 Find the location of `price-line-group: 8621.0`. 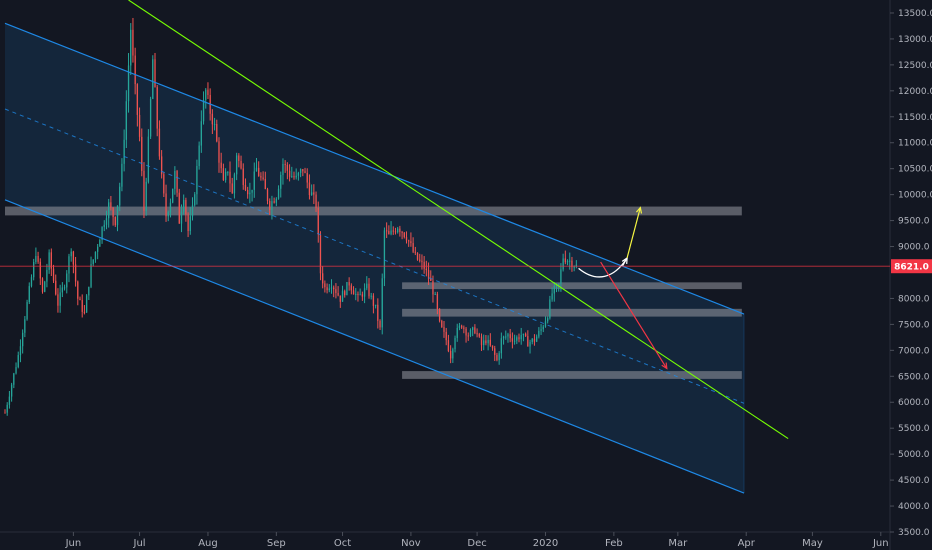

price-line-group: 8621.0 is located at coordinates (466, 266).